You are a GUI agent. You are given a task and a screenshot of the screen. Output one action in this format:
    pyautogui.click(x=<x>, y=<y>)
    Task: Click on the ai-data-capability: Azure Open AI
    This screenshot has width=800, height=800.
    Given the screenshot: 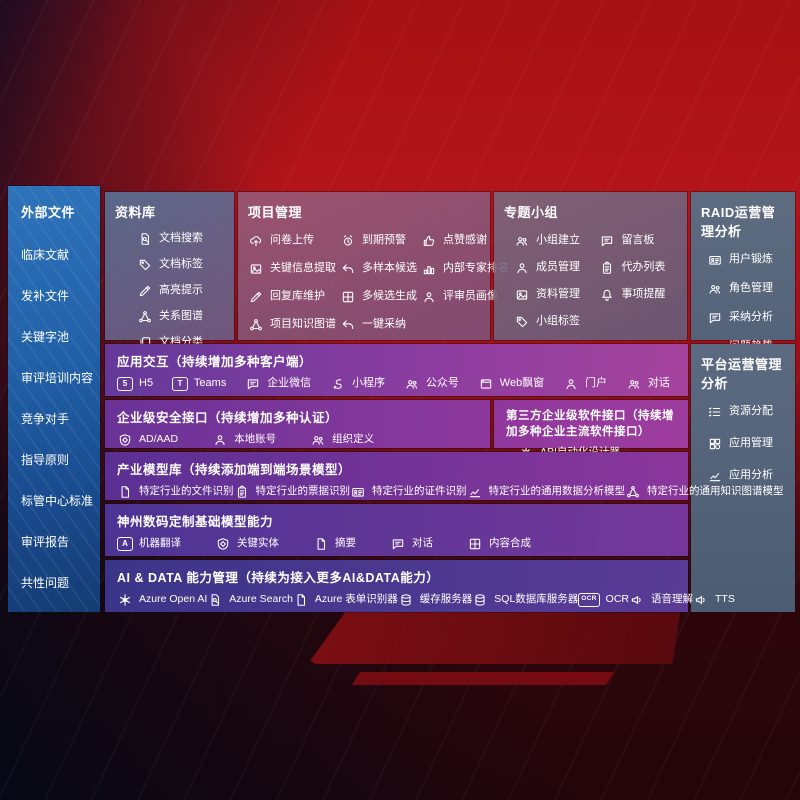 What is the action you would take?
    pyautogui.click(x=162, y=599)
    